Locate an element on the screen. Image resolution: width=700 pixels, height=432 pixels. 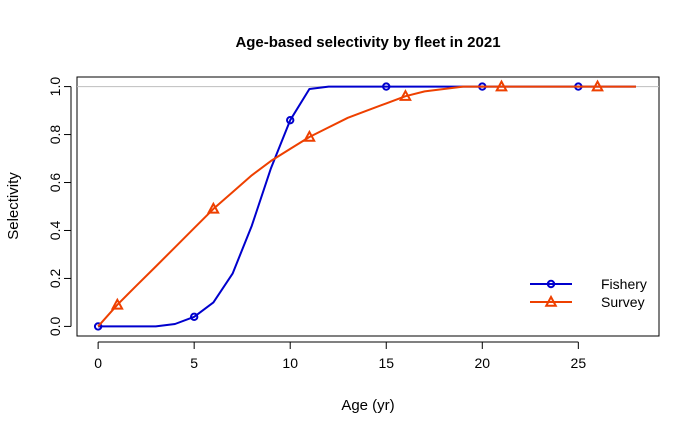
x-axis-label: Age (yr) is located at coordinates (367, 405).